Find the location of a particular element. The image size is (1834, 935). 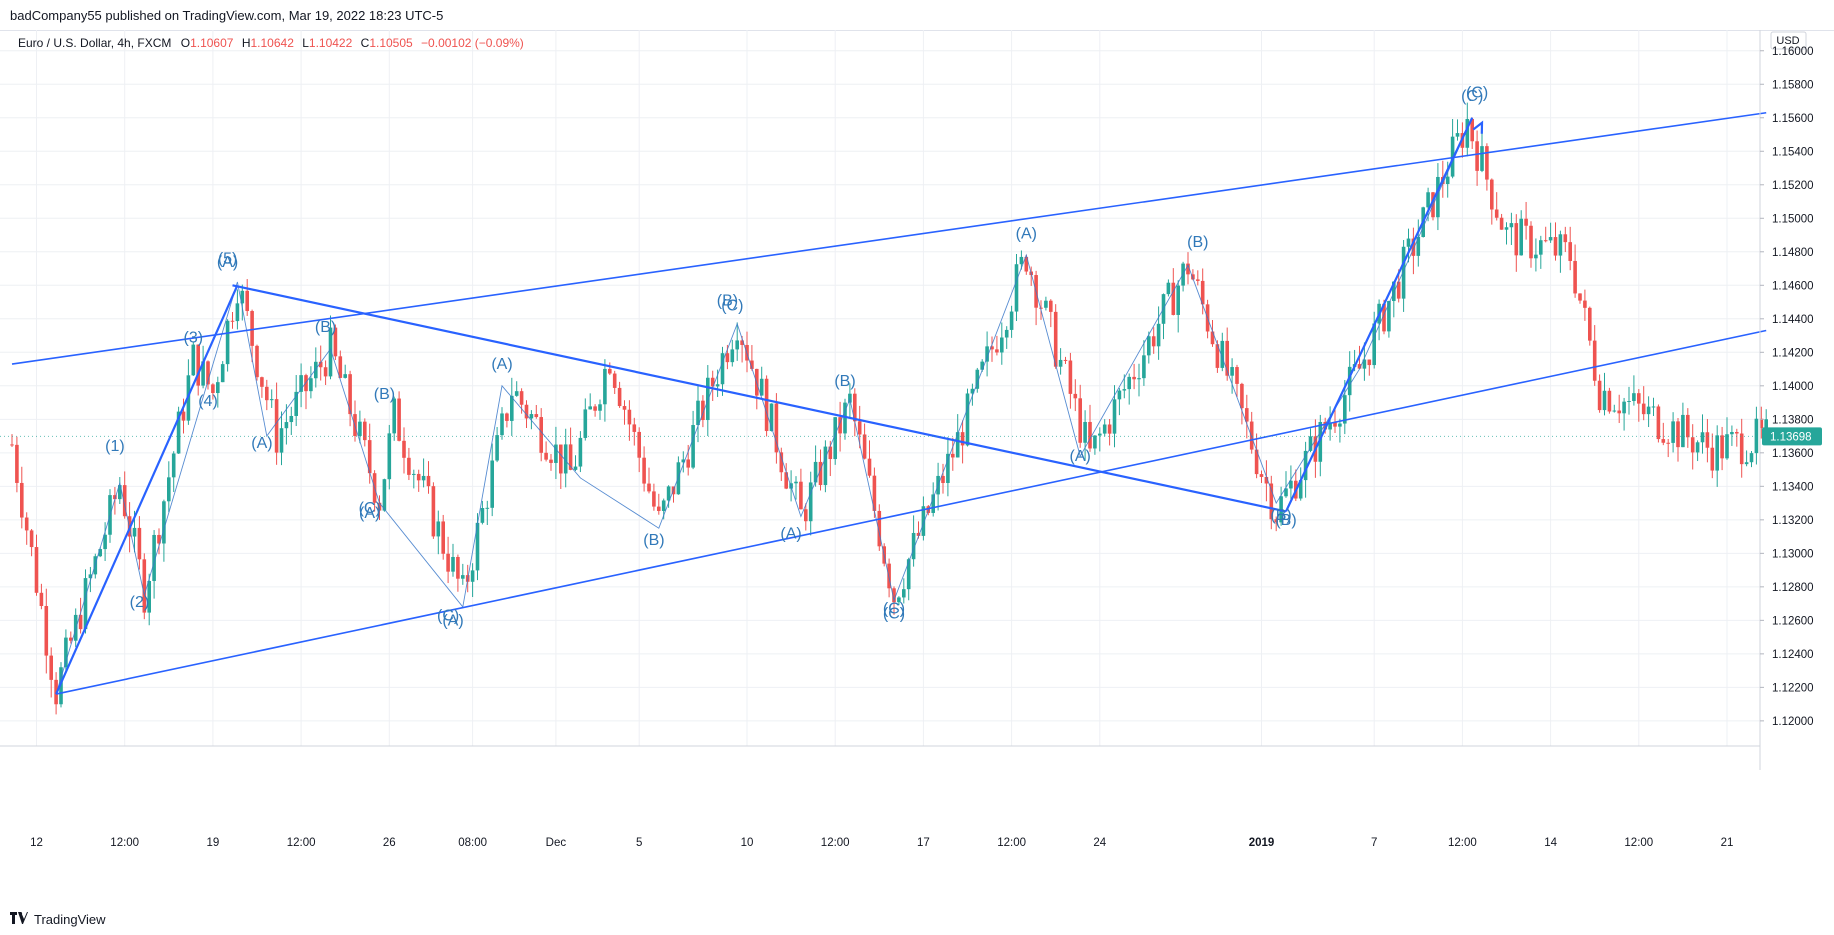

high-label: H is located at coordinates (246, 43).